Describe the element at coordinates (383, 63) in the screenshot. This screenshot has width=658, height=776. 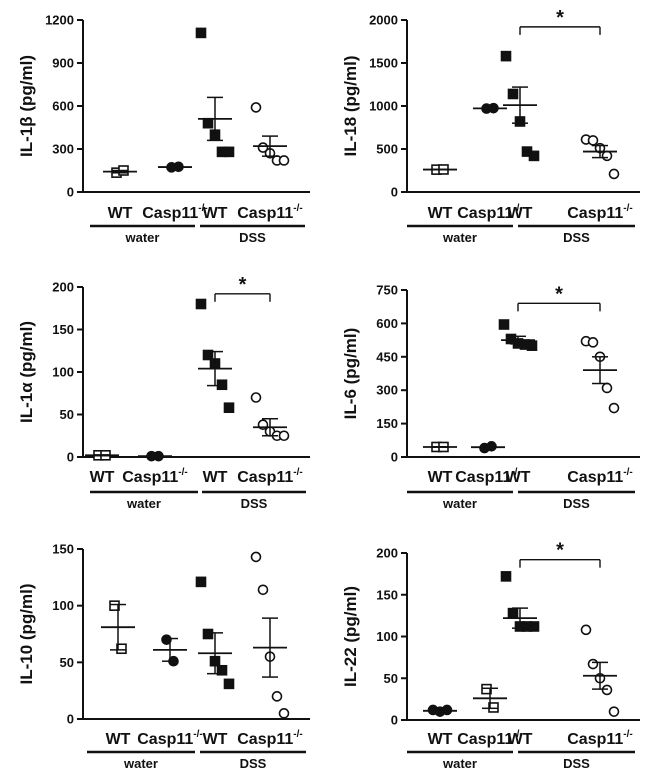
I see `y-tick-label: 1500` at that location.